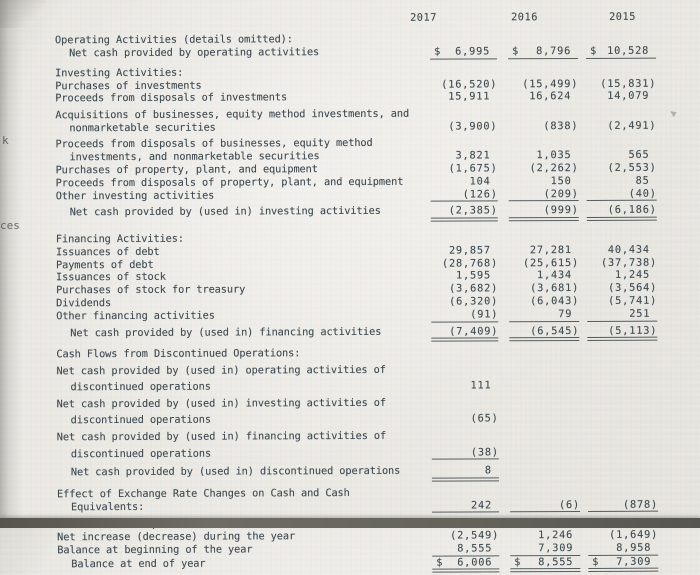  Describe the element at coordinates (628, 83) in the screenshot. I see `value-text: (15,831)` at that location.